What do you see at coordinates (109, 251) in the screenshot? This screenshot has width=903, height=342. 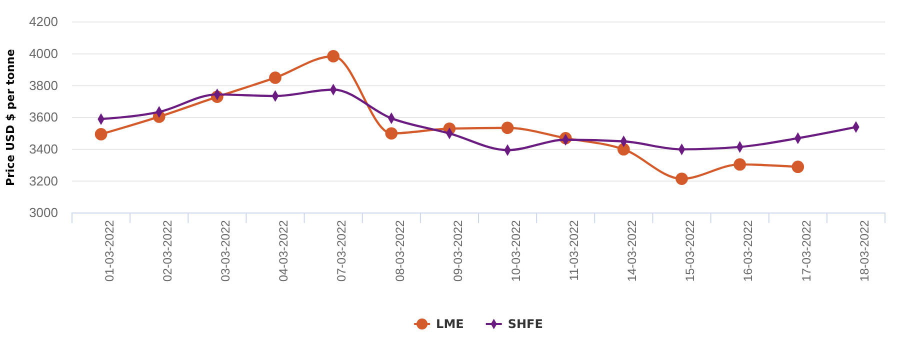 I see `x-tick-label: 01-03-2022` at bounding box center [109, 251].